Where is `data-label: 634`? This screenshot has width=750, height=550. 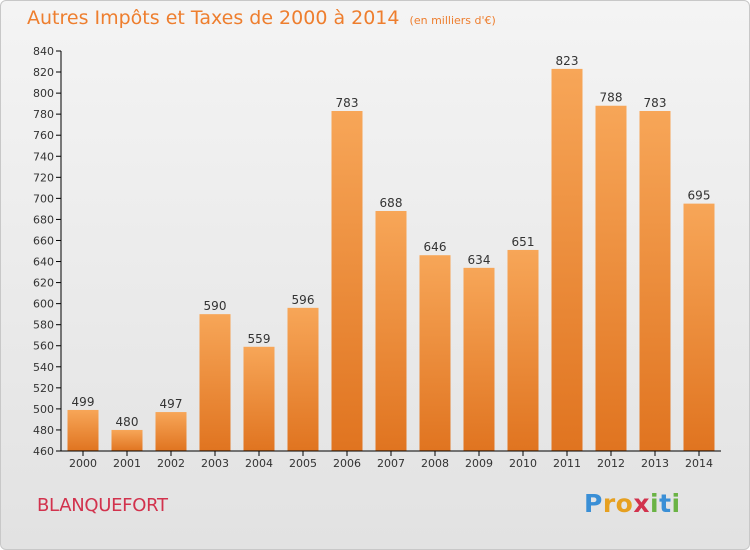
data-label: 634 is located at coordinates (479, 260).